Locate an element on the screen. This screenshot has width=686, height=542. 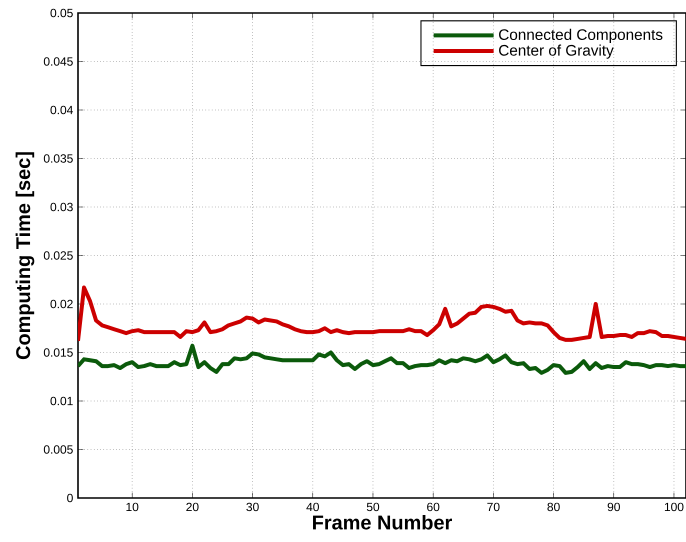
x-tick-label: 100 is located at coordinates (674, 507).